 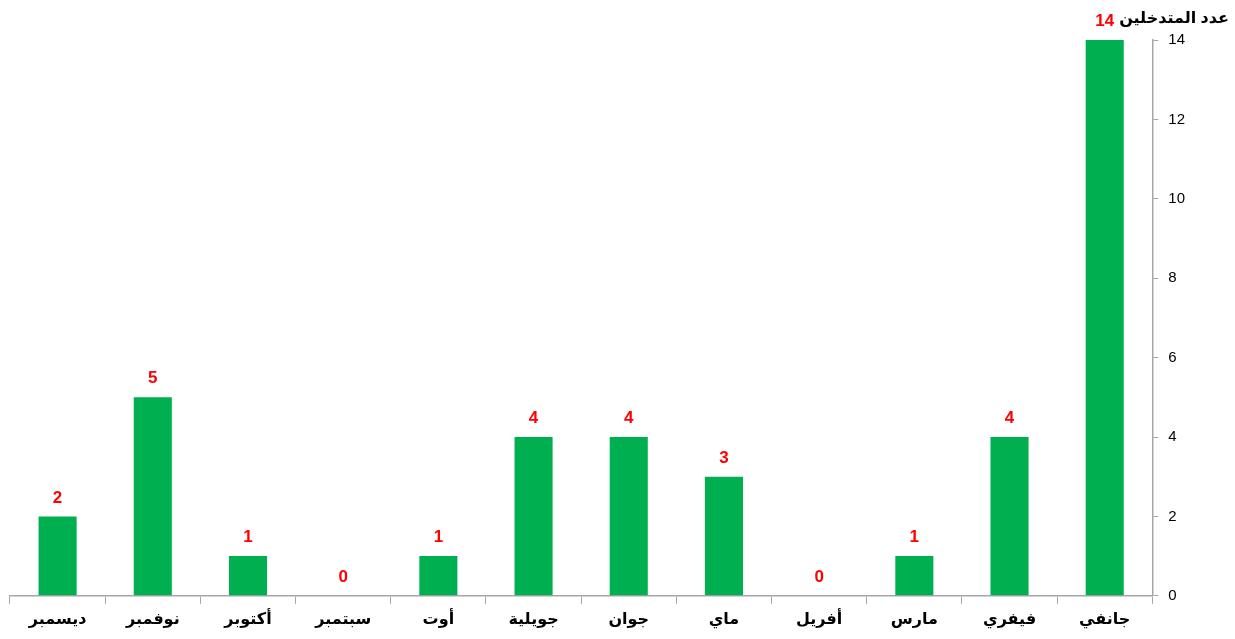 I want to click on y-tick-label: 14, so click(x=1176, y=39).